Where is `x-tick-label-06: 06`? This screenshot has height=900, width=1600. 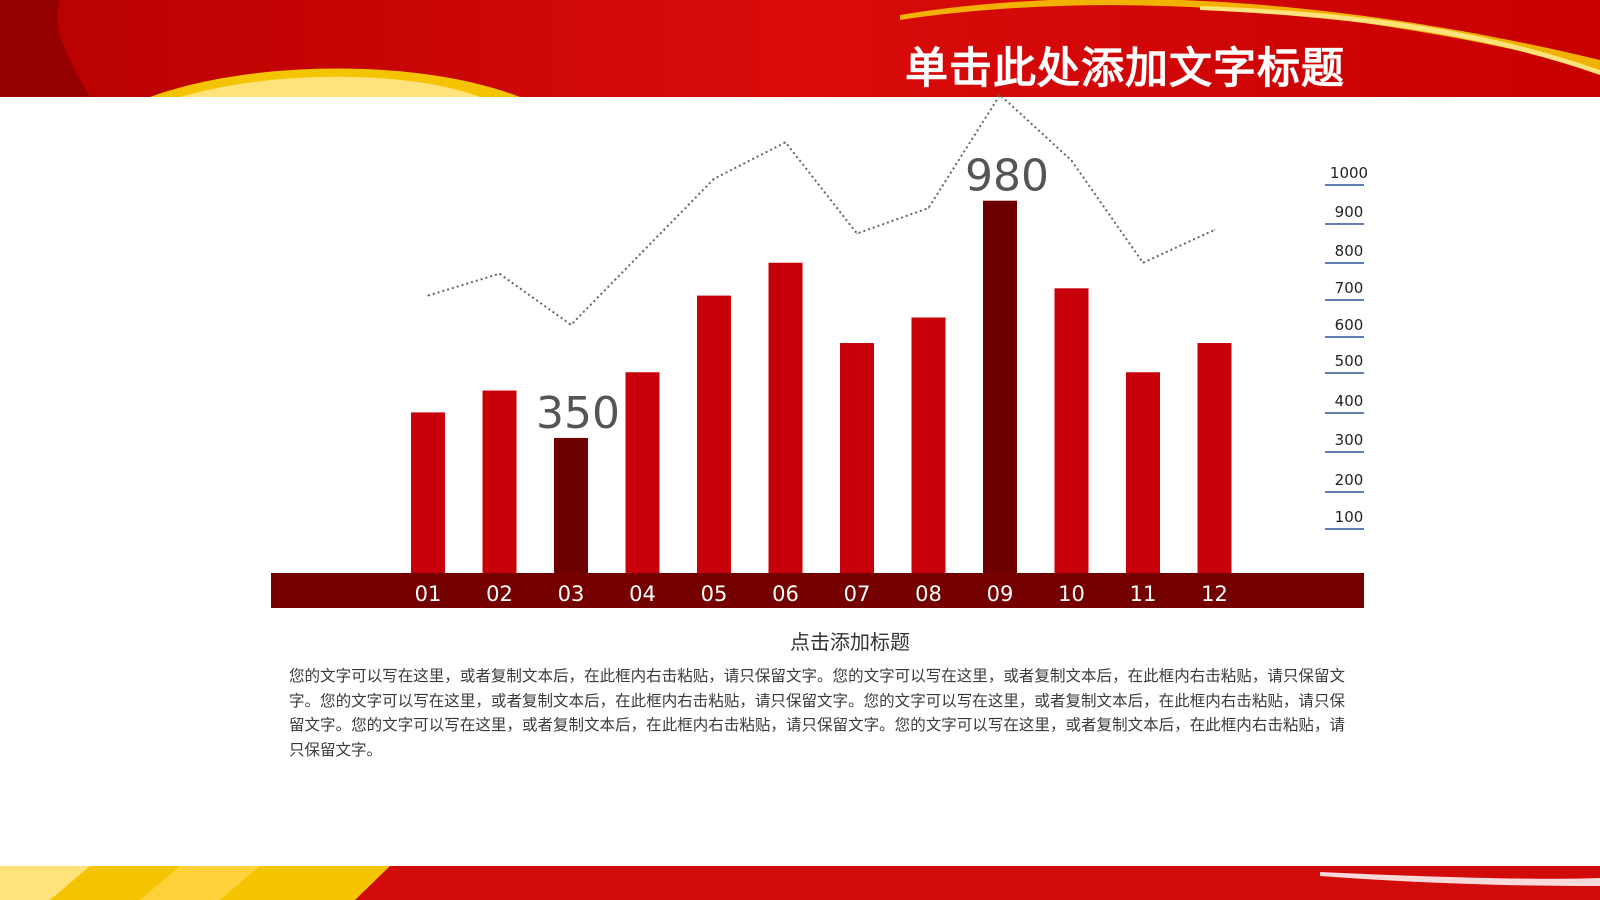
x-tick-label-06: 06 is located at coordinates (785, 594).